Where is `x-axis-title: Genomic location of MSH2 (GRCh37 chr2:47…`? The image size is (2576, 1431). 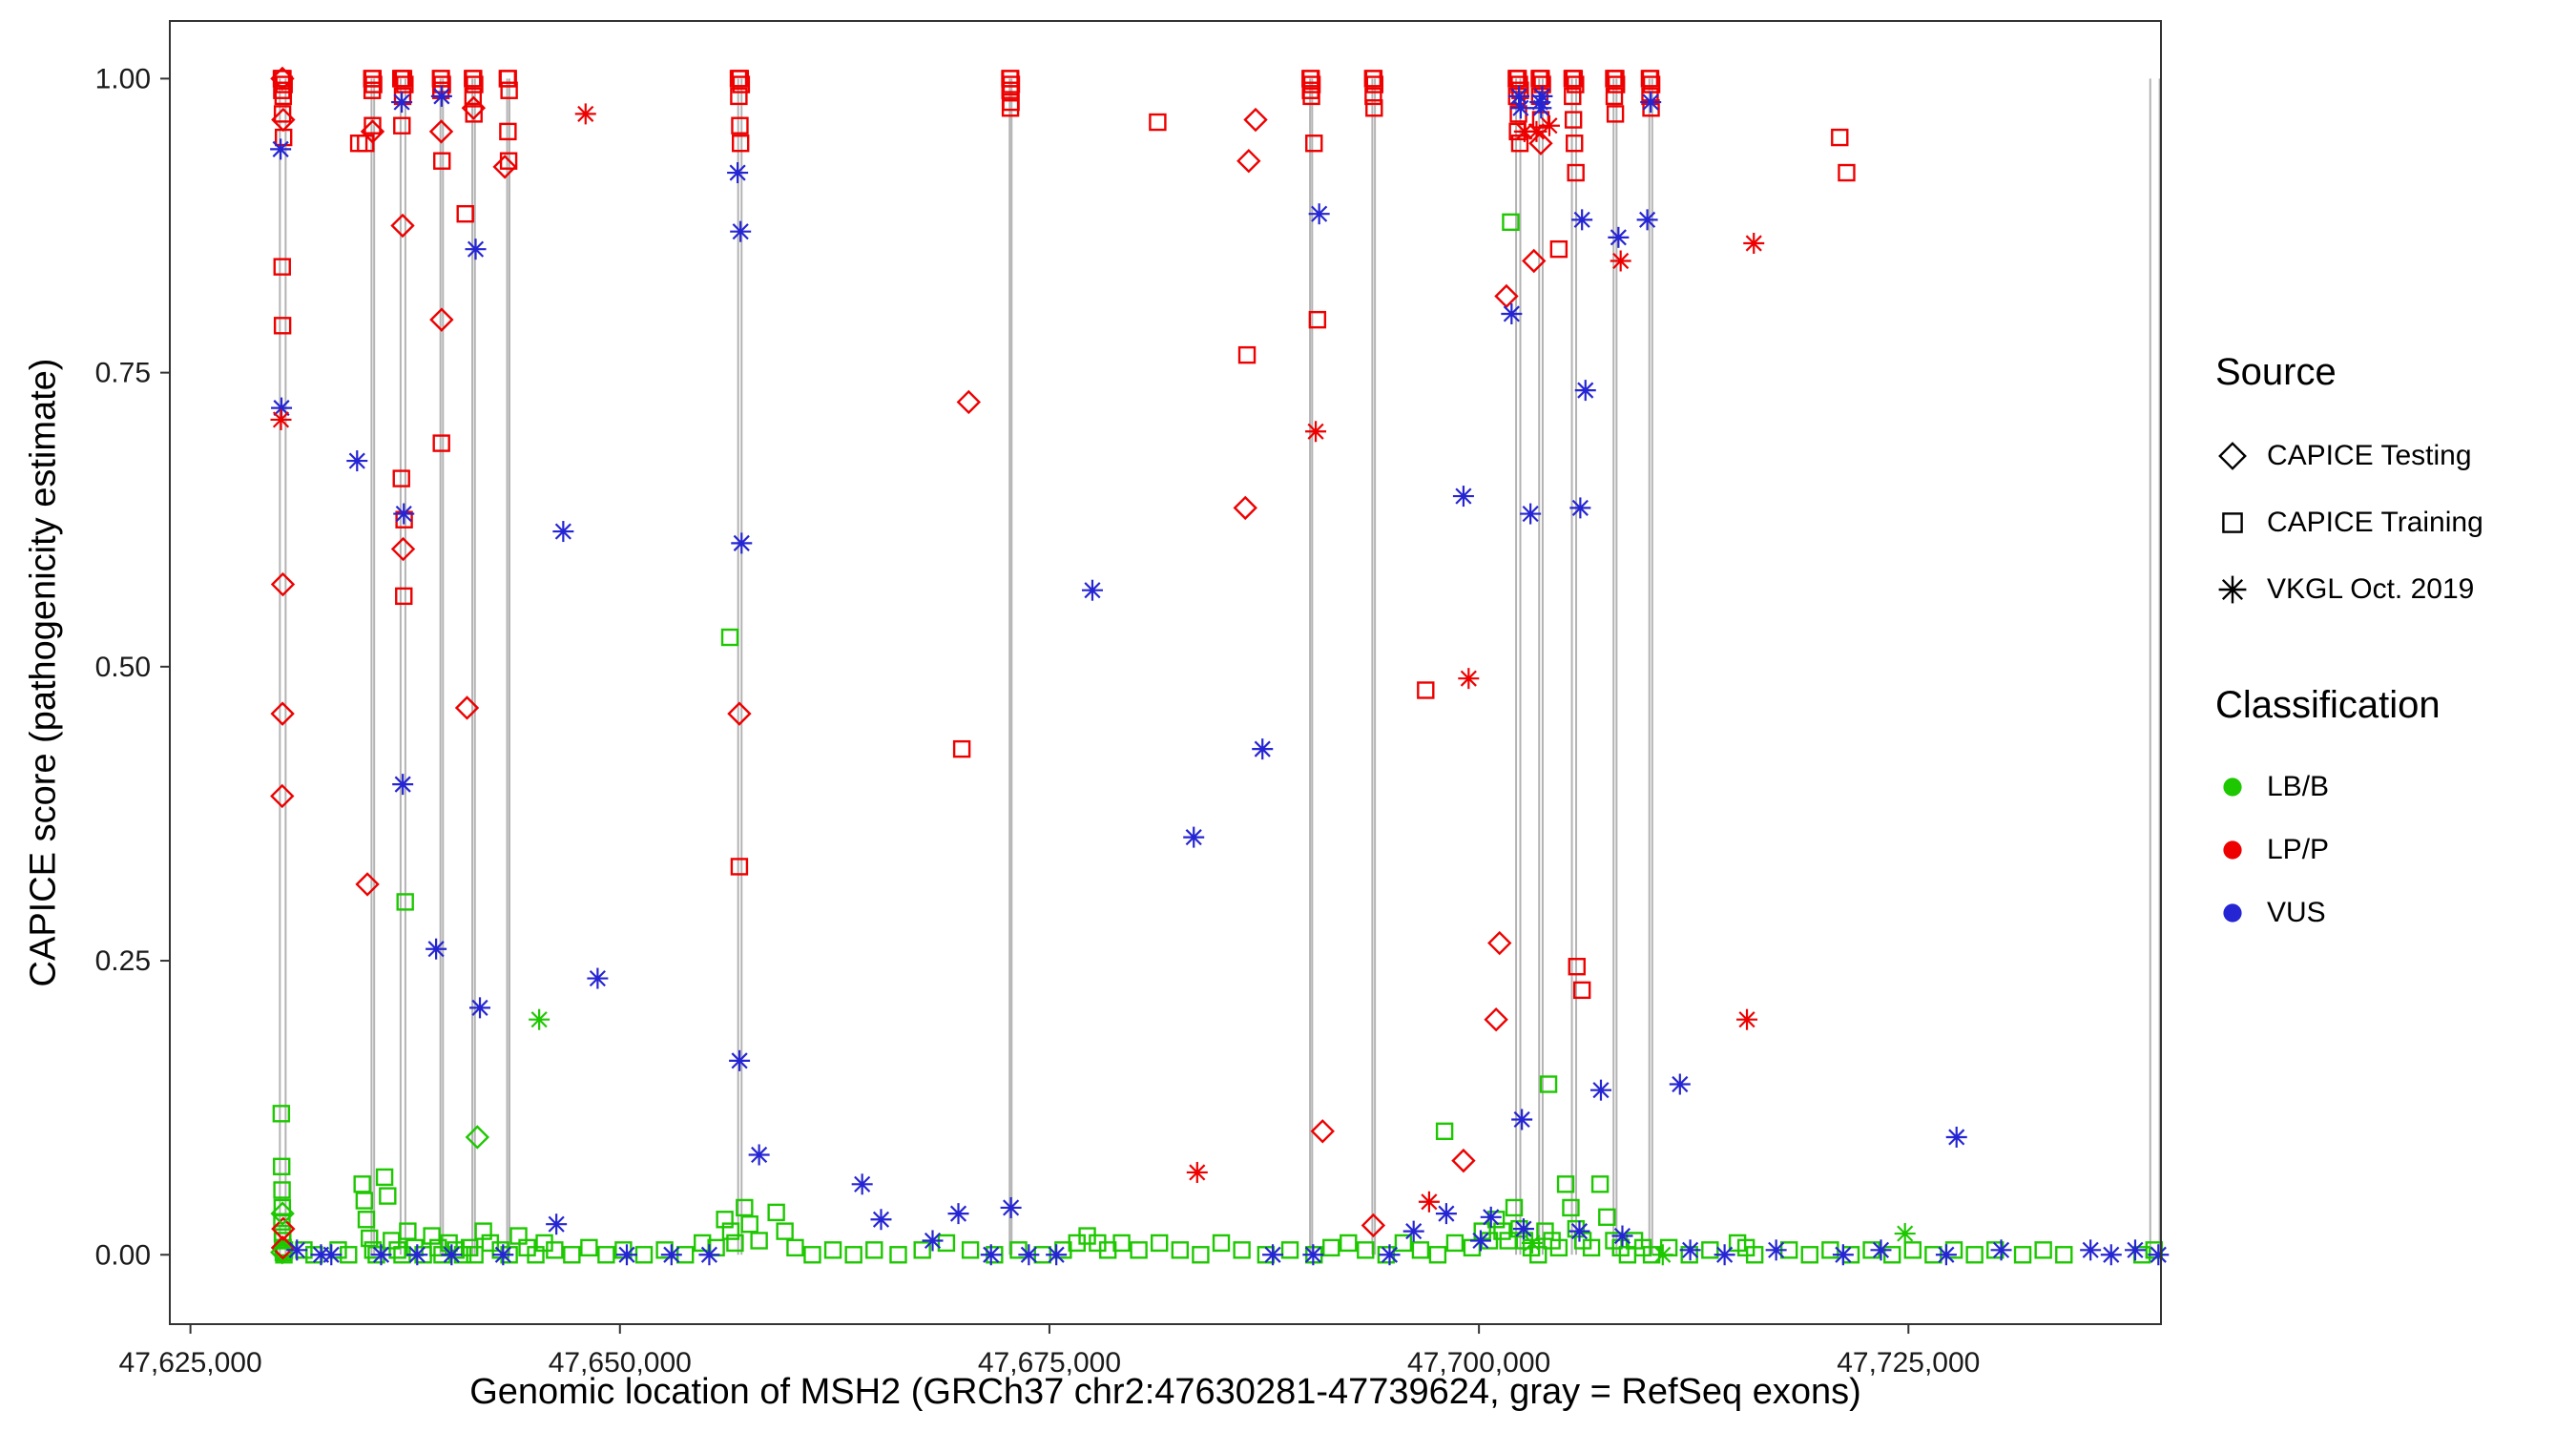 x-axis-title: Genomic location of MSH2 (GRCh37 chr2:47… is located at coordinates (1165, 1392).